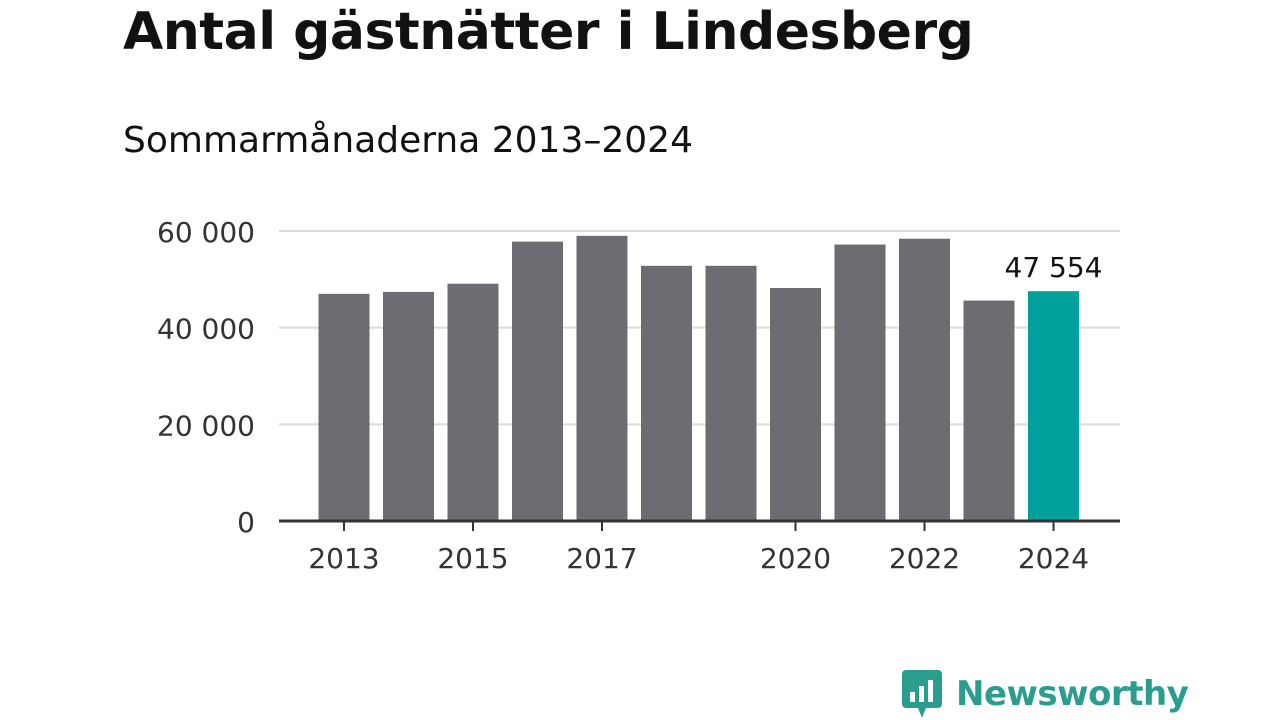  I want to click on y-tick-label: 60 000, so click(206, 232).